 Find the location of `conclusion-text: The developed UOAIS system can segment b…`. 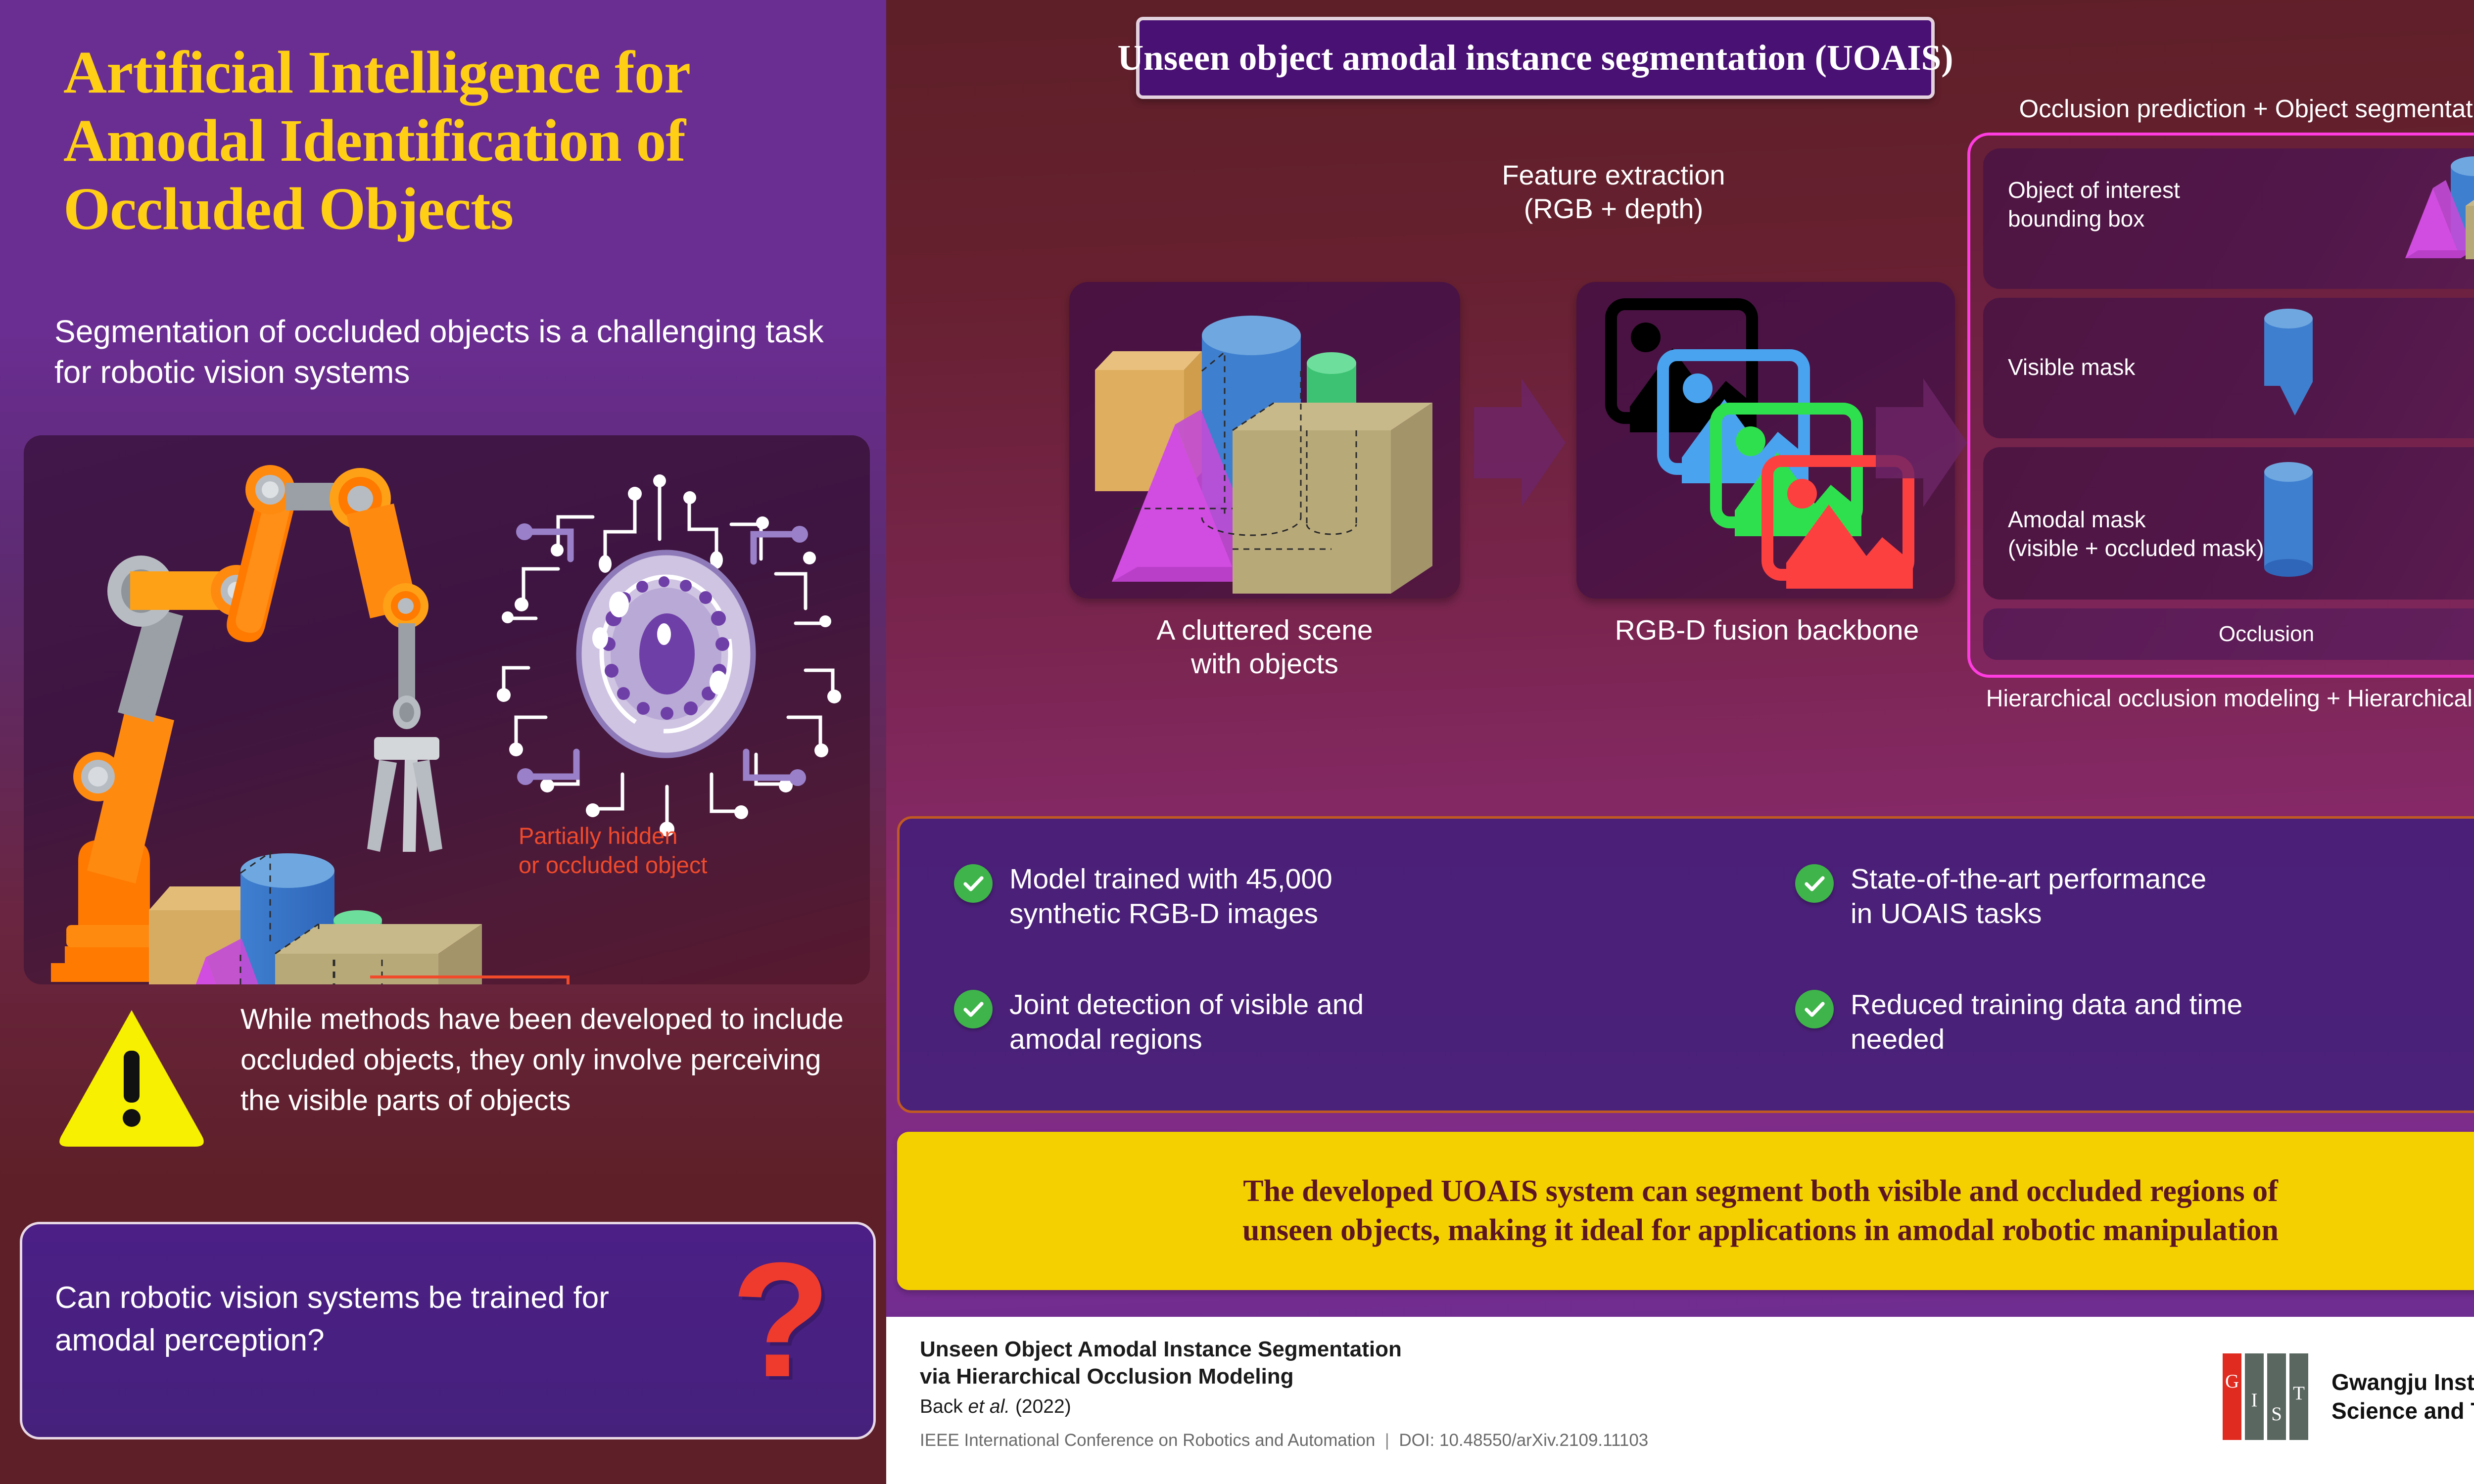

conclusion-text: The developed UOAIS system can segment b… is located at coordinates (1711, 1211).